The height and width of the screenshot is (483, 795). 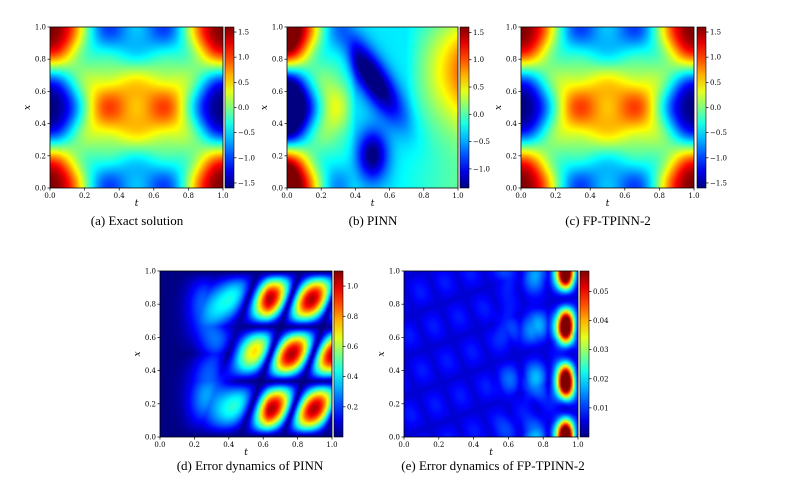 I want to click on panel-caption: (d) Error dynamics of PINN, so click(x=250, y=465).